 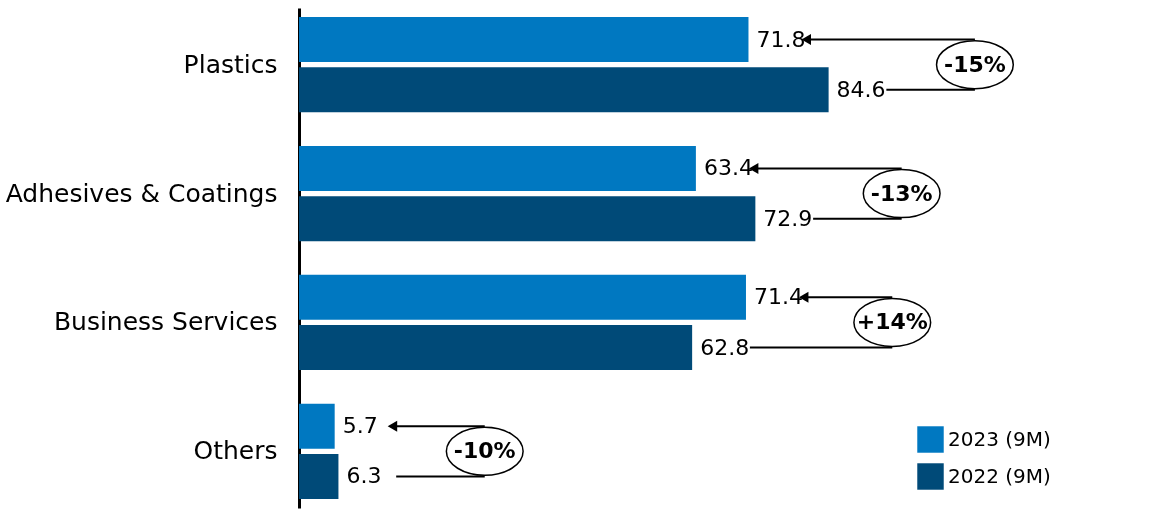 I want to click on legend-label: 2023 (9M), so click(x=999, y=438).